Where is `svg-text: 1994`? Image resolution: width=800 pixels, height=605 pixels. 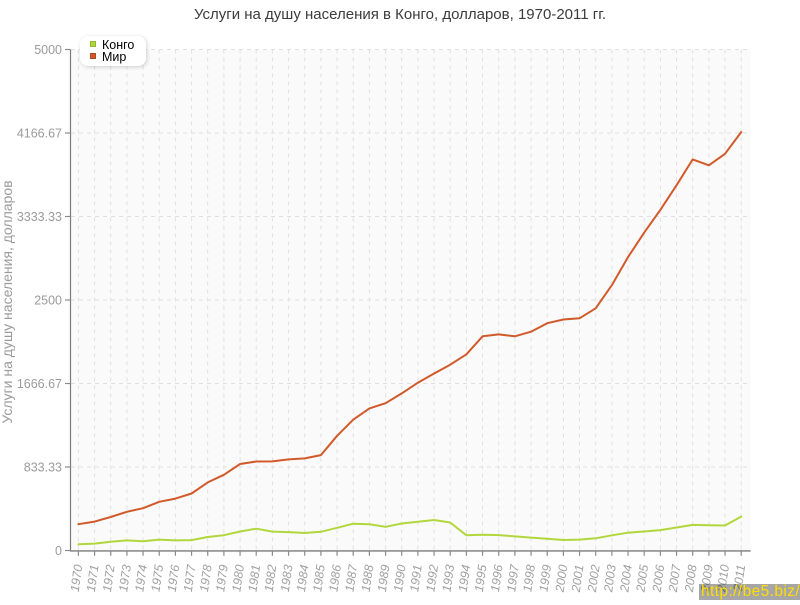
svg-text: 1994 is located at coordinates (465, 578).